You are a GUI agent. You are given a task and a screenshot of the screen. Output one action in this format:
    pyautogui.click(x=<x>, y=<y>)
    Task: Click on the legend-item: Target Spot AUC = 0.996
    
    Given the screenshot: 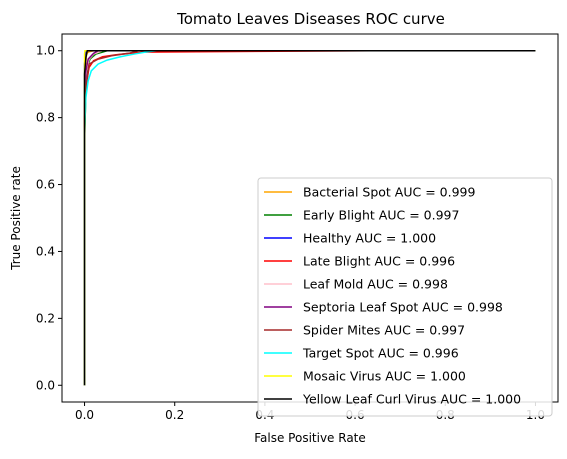 What is the action you would take?
    pyautogui.click(x=361, y=353)
    